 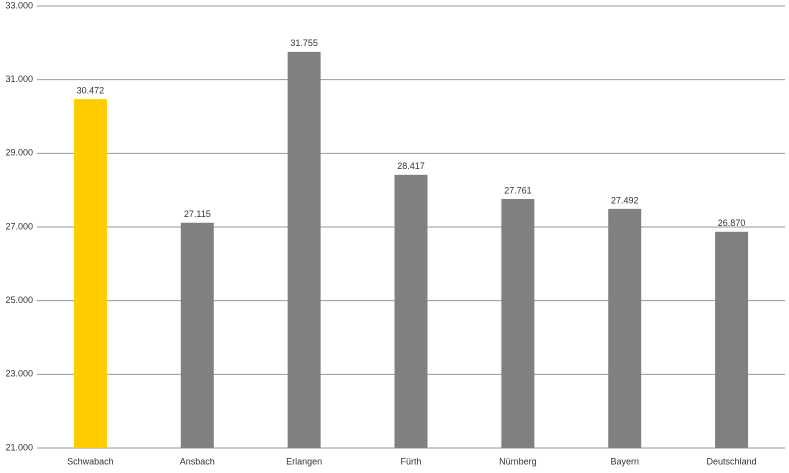 I want to click on x-tick-label: Ansbach, so click(x=197, y=461).